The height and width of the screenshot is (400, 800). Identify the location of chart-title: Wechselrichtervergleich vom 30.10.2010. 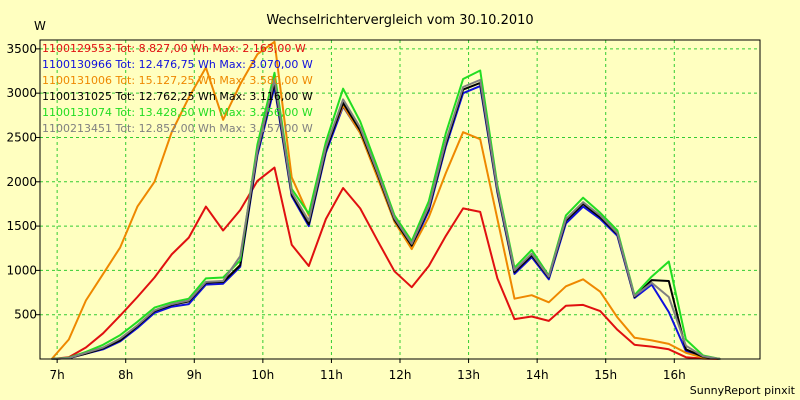
(399, 20).